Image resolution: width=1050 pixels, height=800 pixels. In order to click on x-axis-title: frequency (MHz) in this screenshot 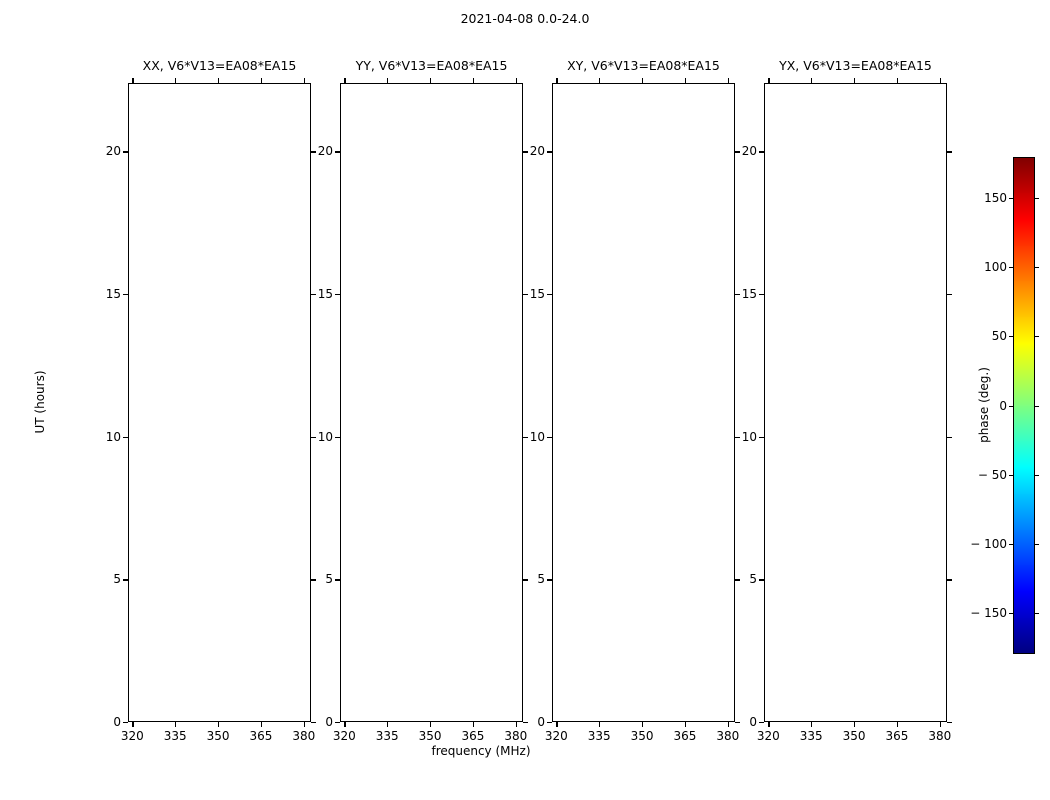, I will do `click(525, 751)`.